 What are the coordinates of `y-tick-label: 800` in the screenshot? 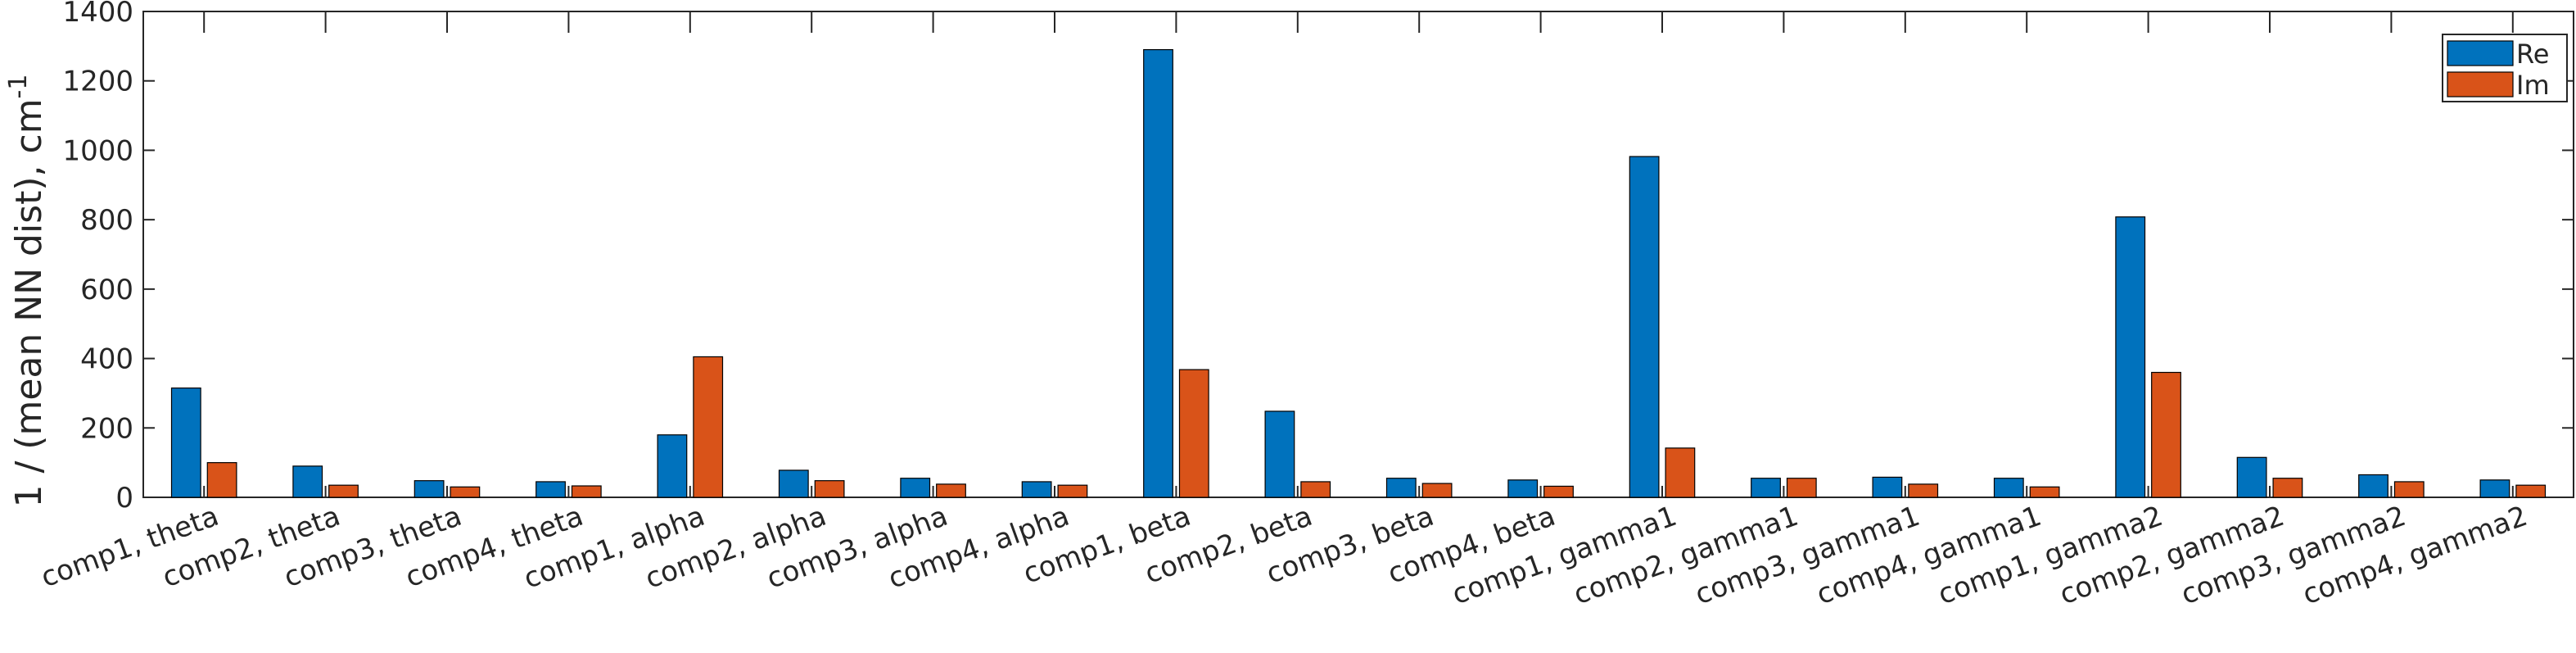 It's located at (106, 220).